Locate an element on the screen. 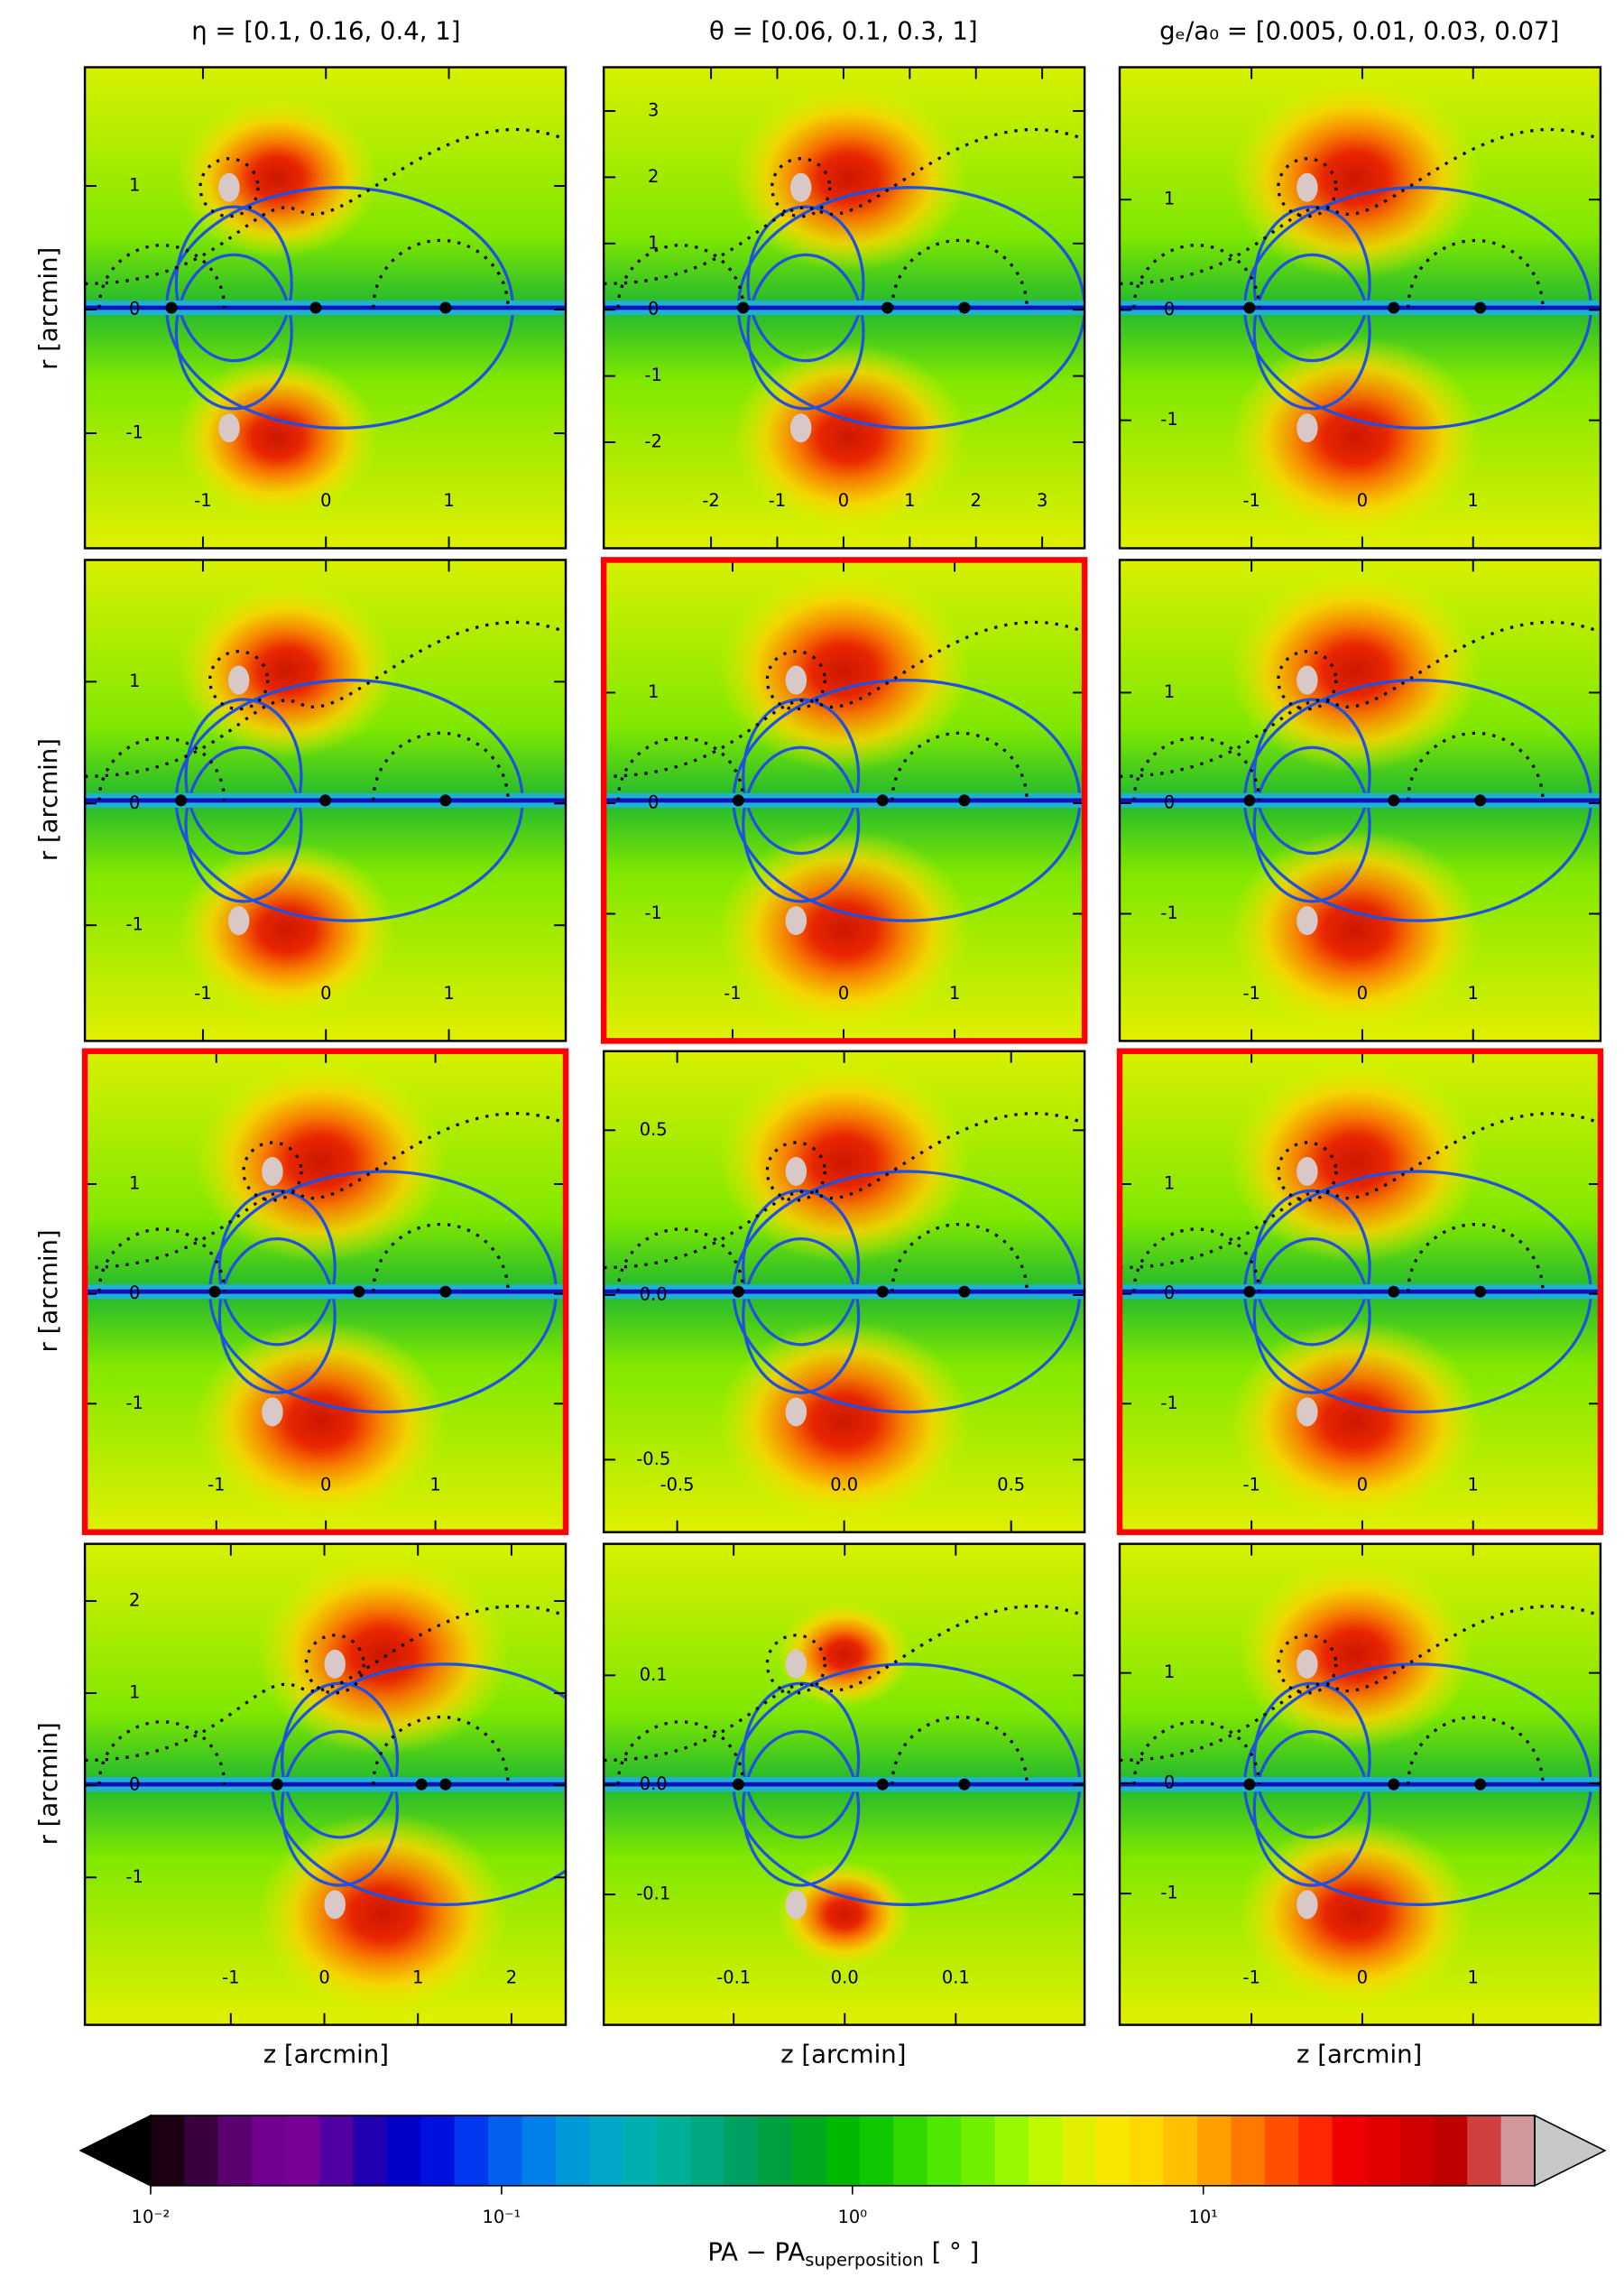 Image resolution: width=1624 pixels, height=2277 pixels. y-tick-label: -0.5 is located at coordinates (653, 1459).